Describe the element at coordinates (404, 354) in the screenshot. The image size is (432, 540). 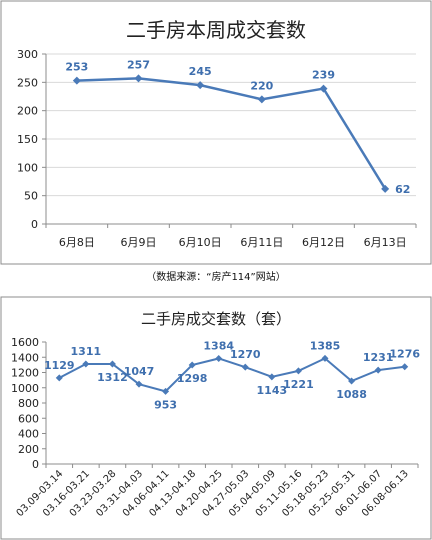
I see `data-label: 1276` at that location.